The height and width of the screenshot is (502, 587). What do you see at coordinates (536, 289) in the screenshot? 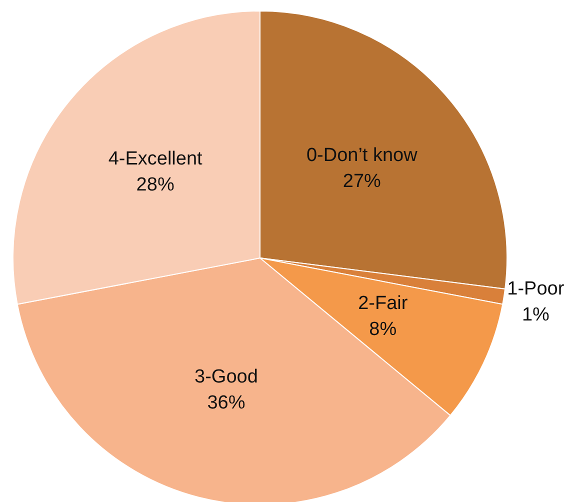
I see `slice-label: 1-Poor` at bounding box center [536, 289].